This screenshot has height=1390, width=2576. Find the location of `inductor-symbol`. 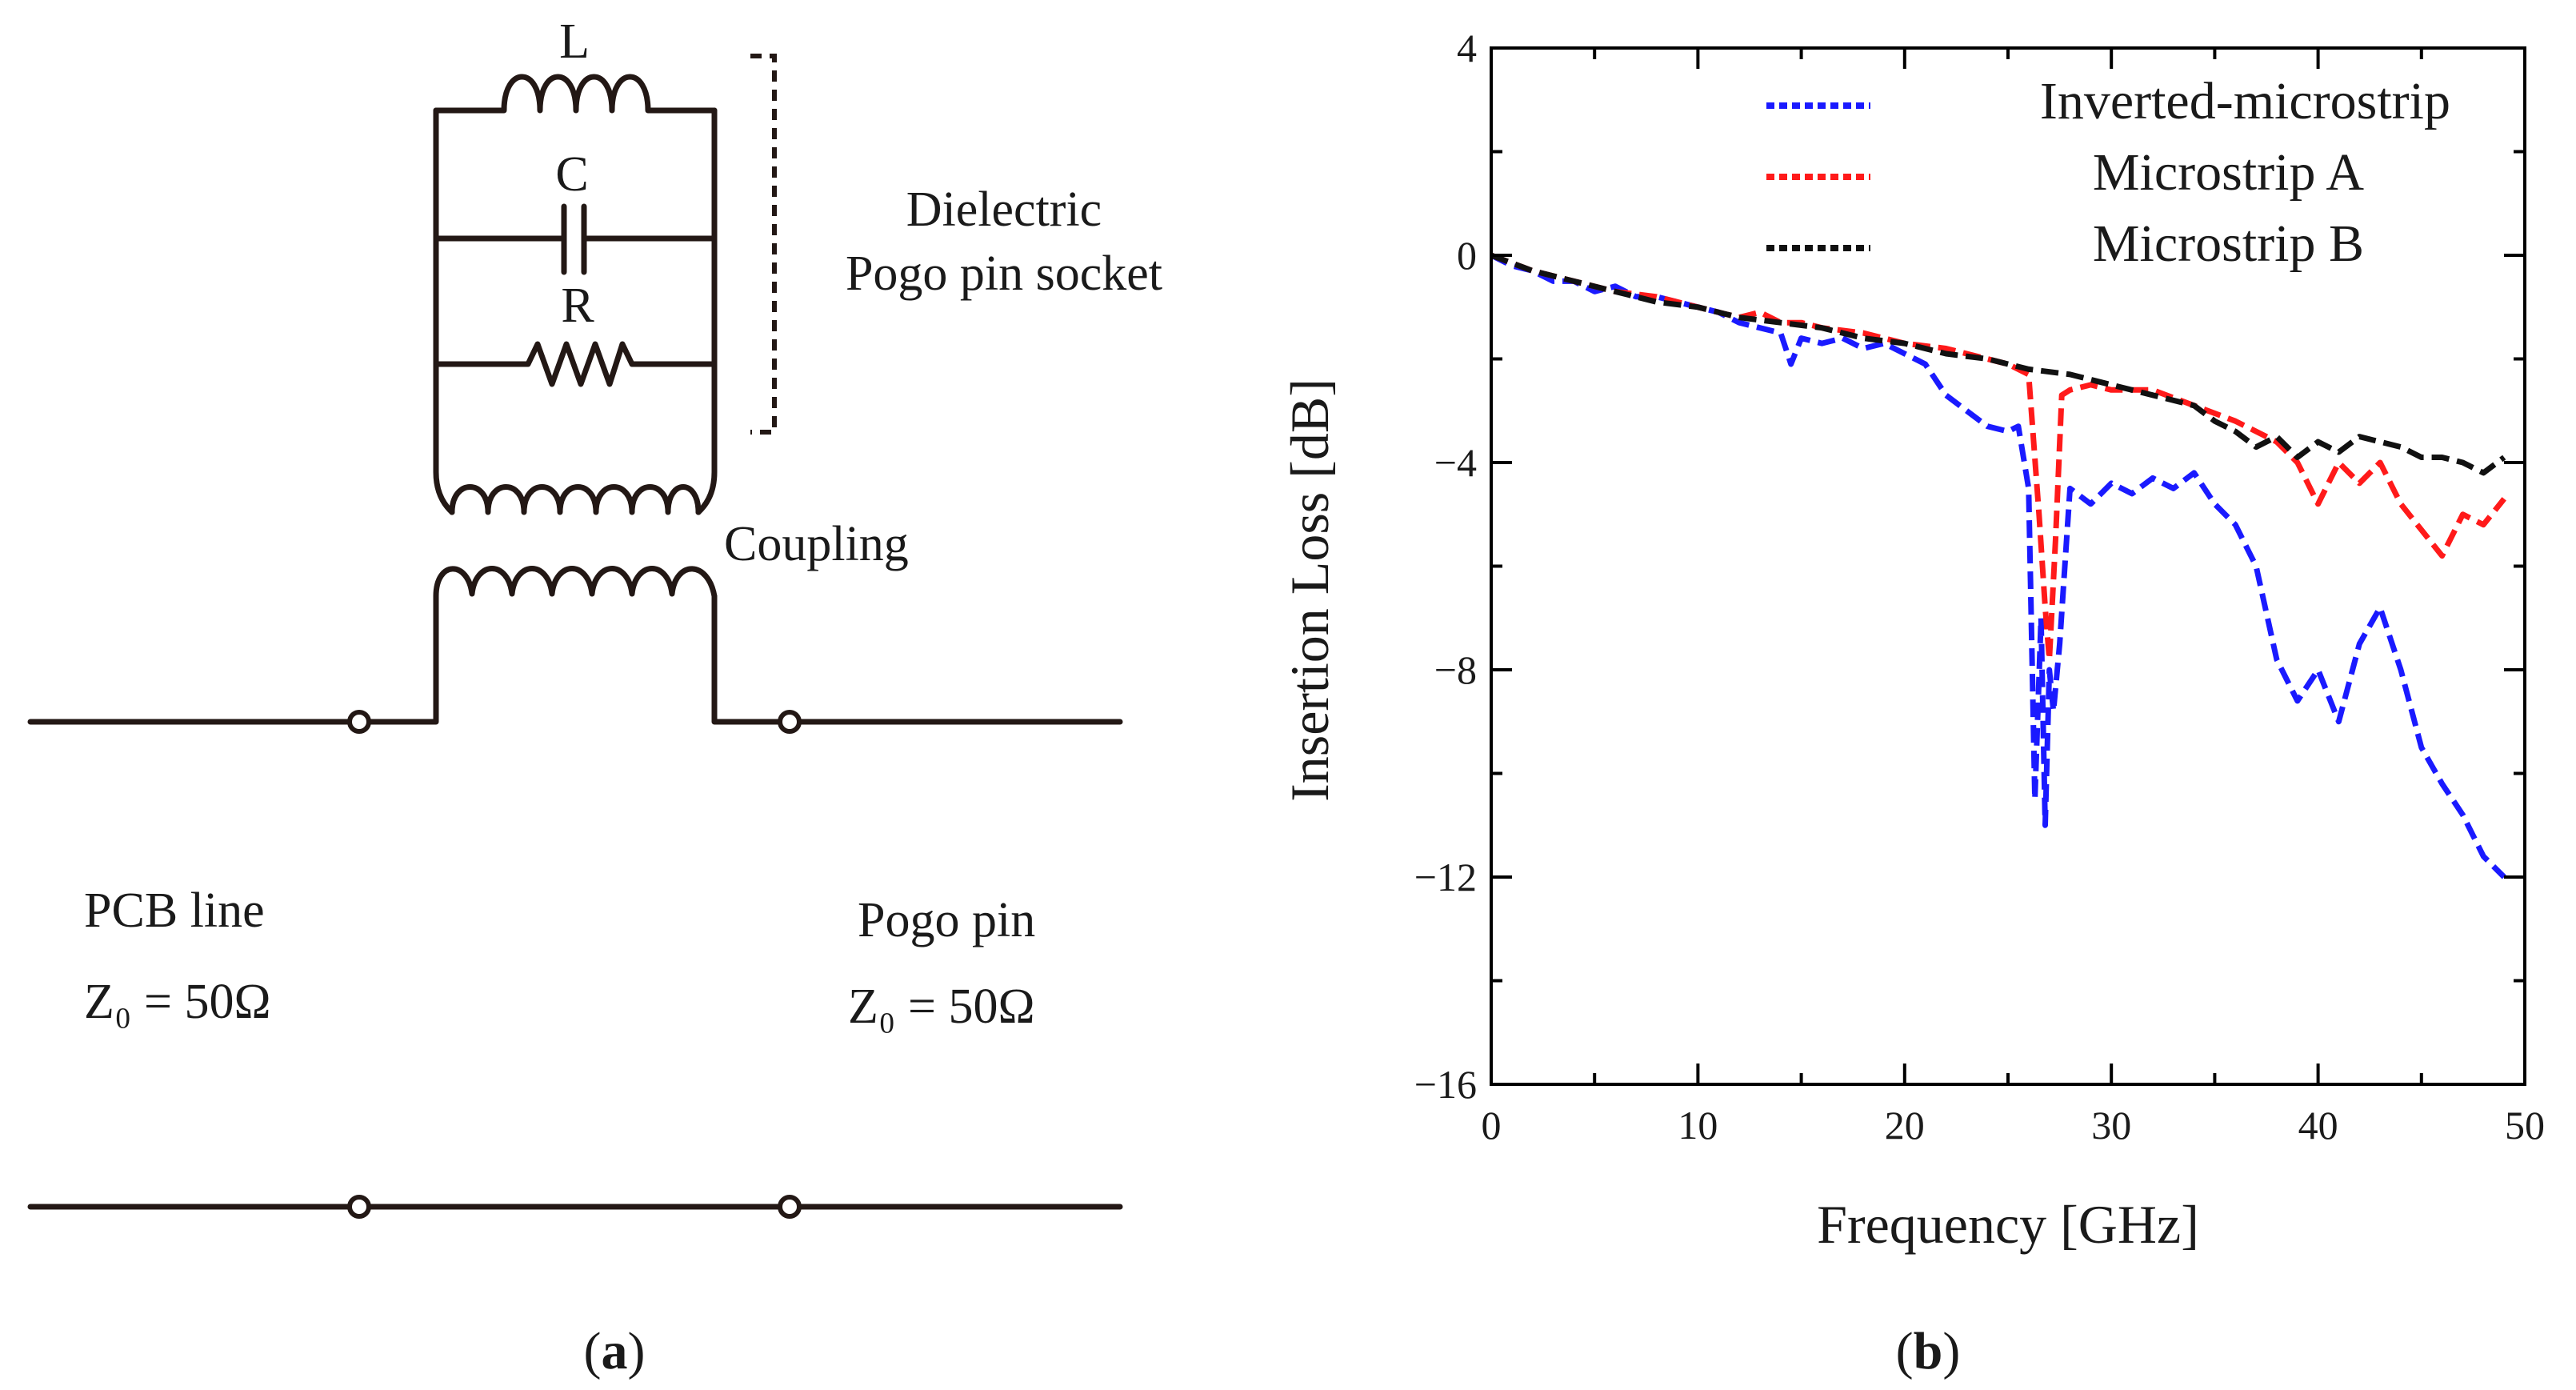

inductor-symbol is located at coordinates (575, 94).